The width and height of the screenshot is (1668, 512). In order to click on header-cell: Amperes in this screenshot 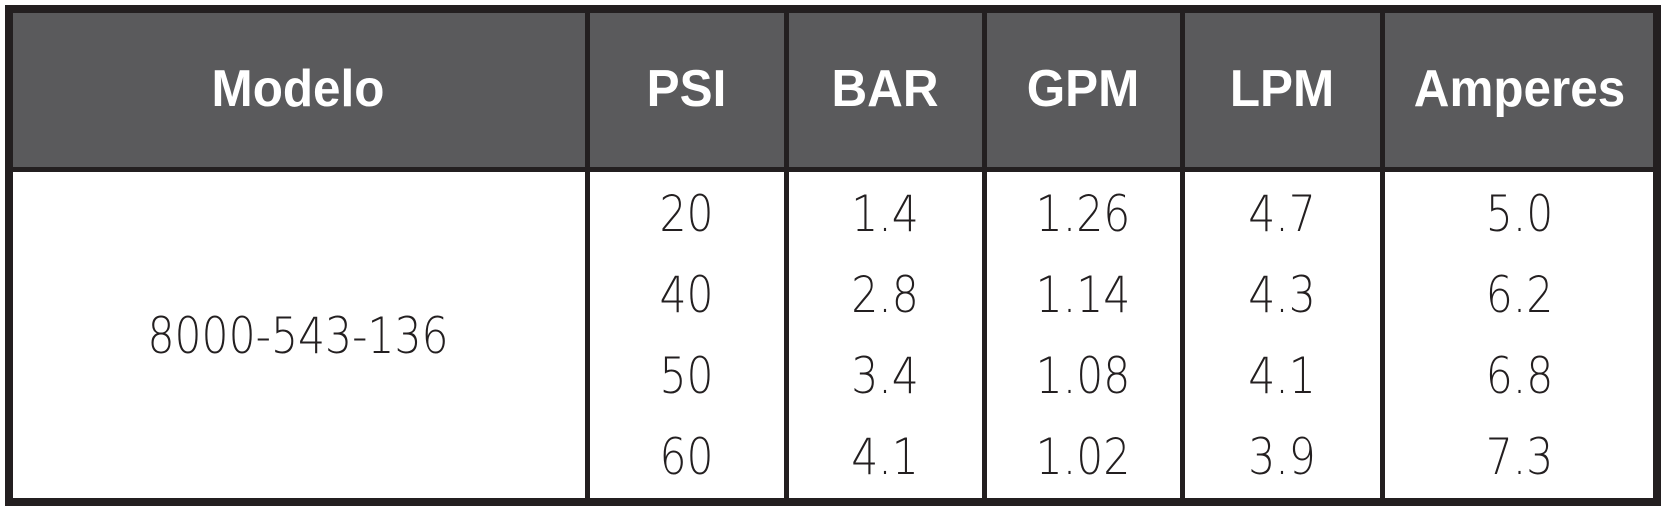, I will do `click(1519, 89)`.